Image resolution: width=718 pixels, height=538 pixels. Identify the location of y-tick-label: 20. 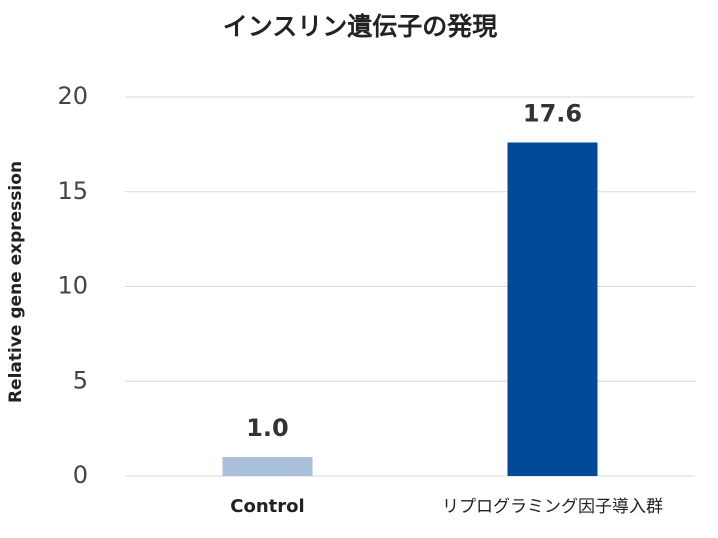
(72, 96).